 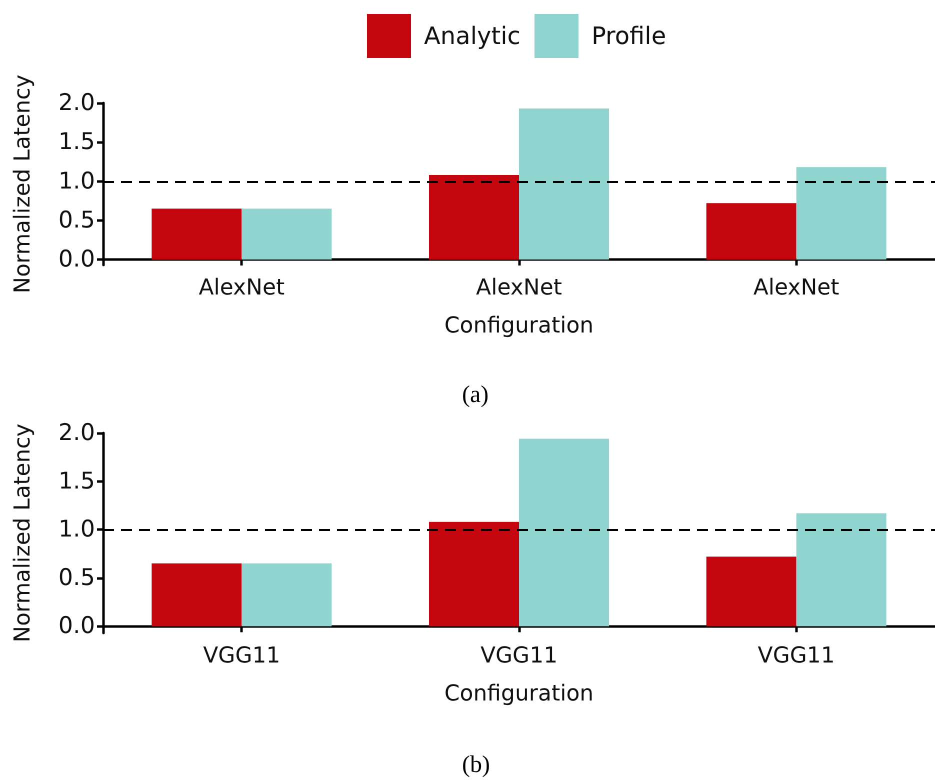 What do you see at coordinates (476, 765) in the screenshot?
I see `text: (b)` at bounding box center [476, 765].